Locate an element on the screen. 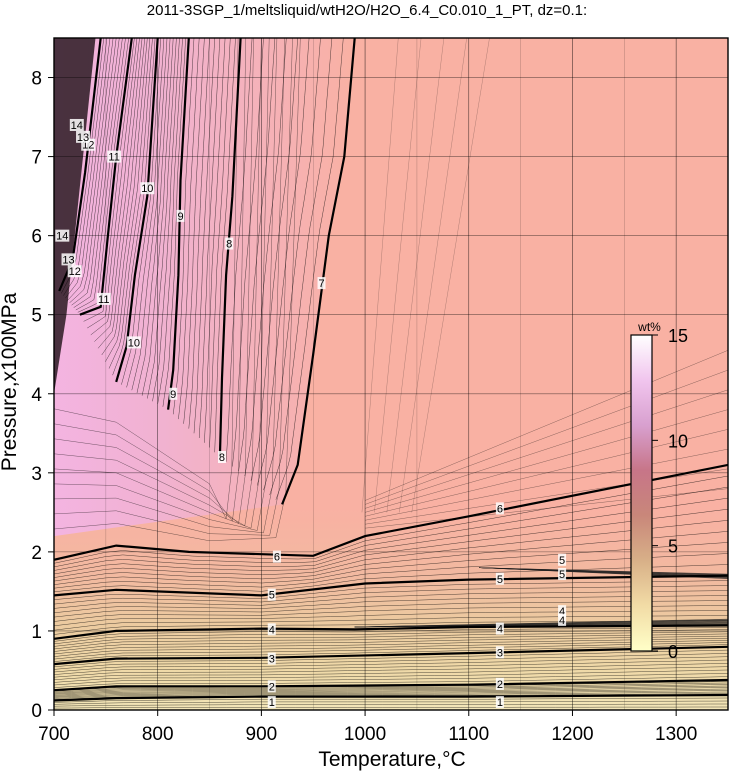 This screenshot has height=776, width=734. colorbar-tick-label: 10 is located at coordinates (678, 441).